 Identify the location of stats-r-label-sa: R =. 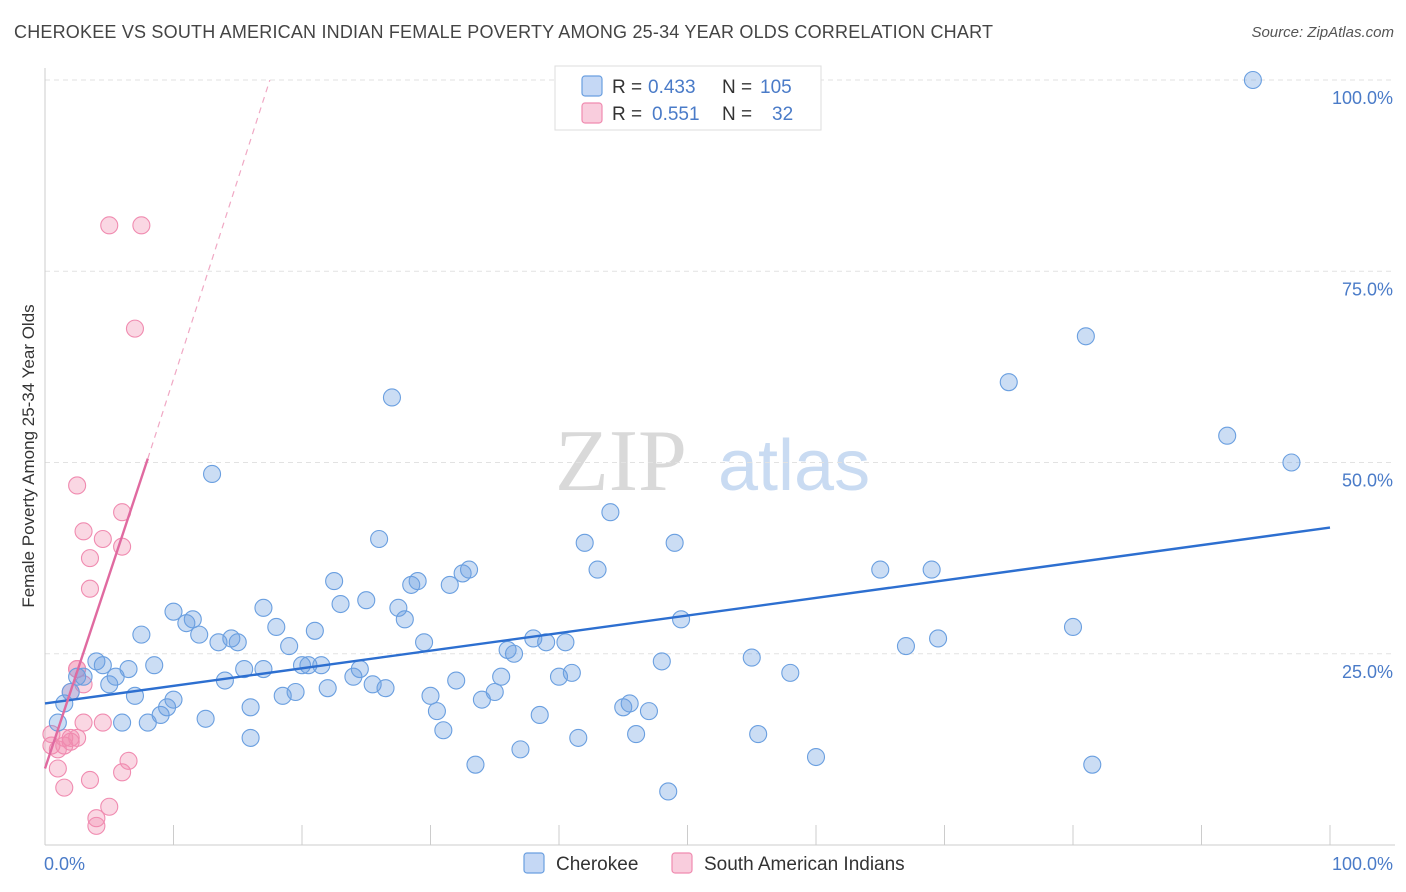
(627, 114).